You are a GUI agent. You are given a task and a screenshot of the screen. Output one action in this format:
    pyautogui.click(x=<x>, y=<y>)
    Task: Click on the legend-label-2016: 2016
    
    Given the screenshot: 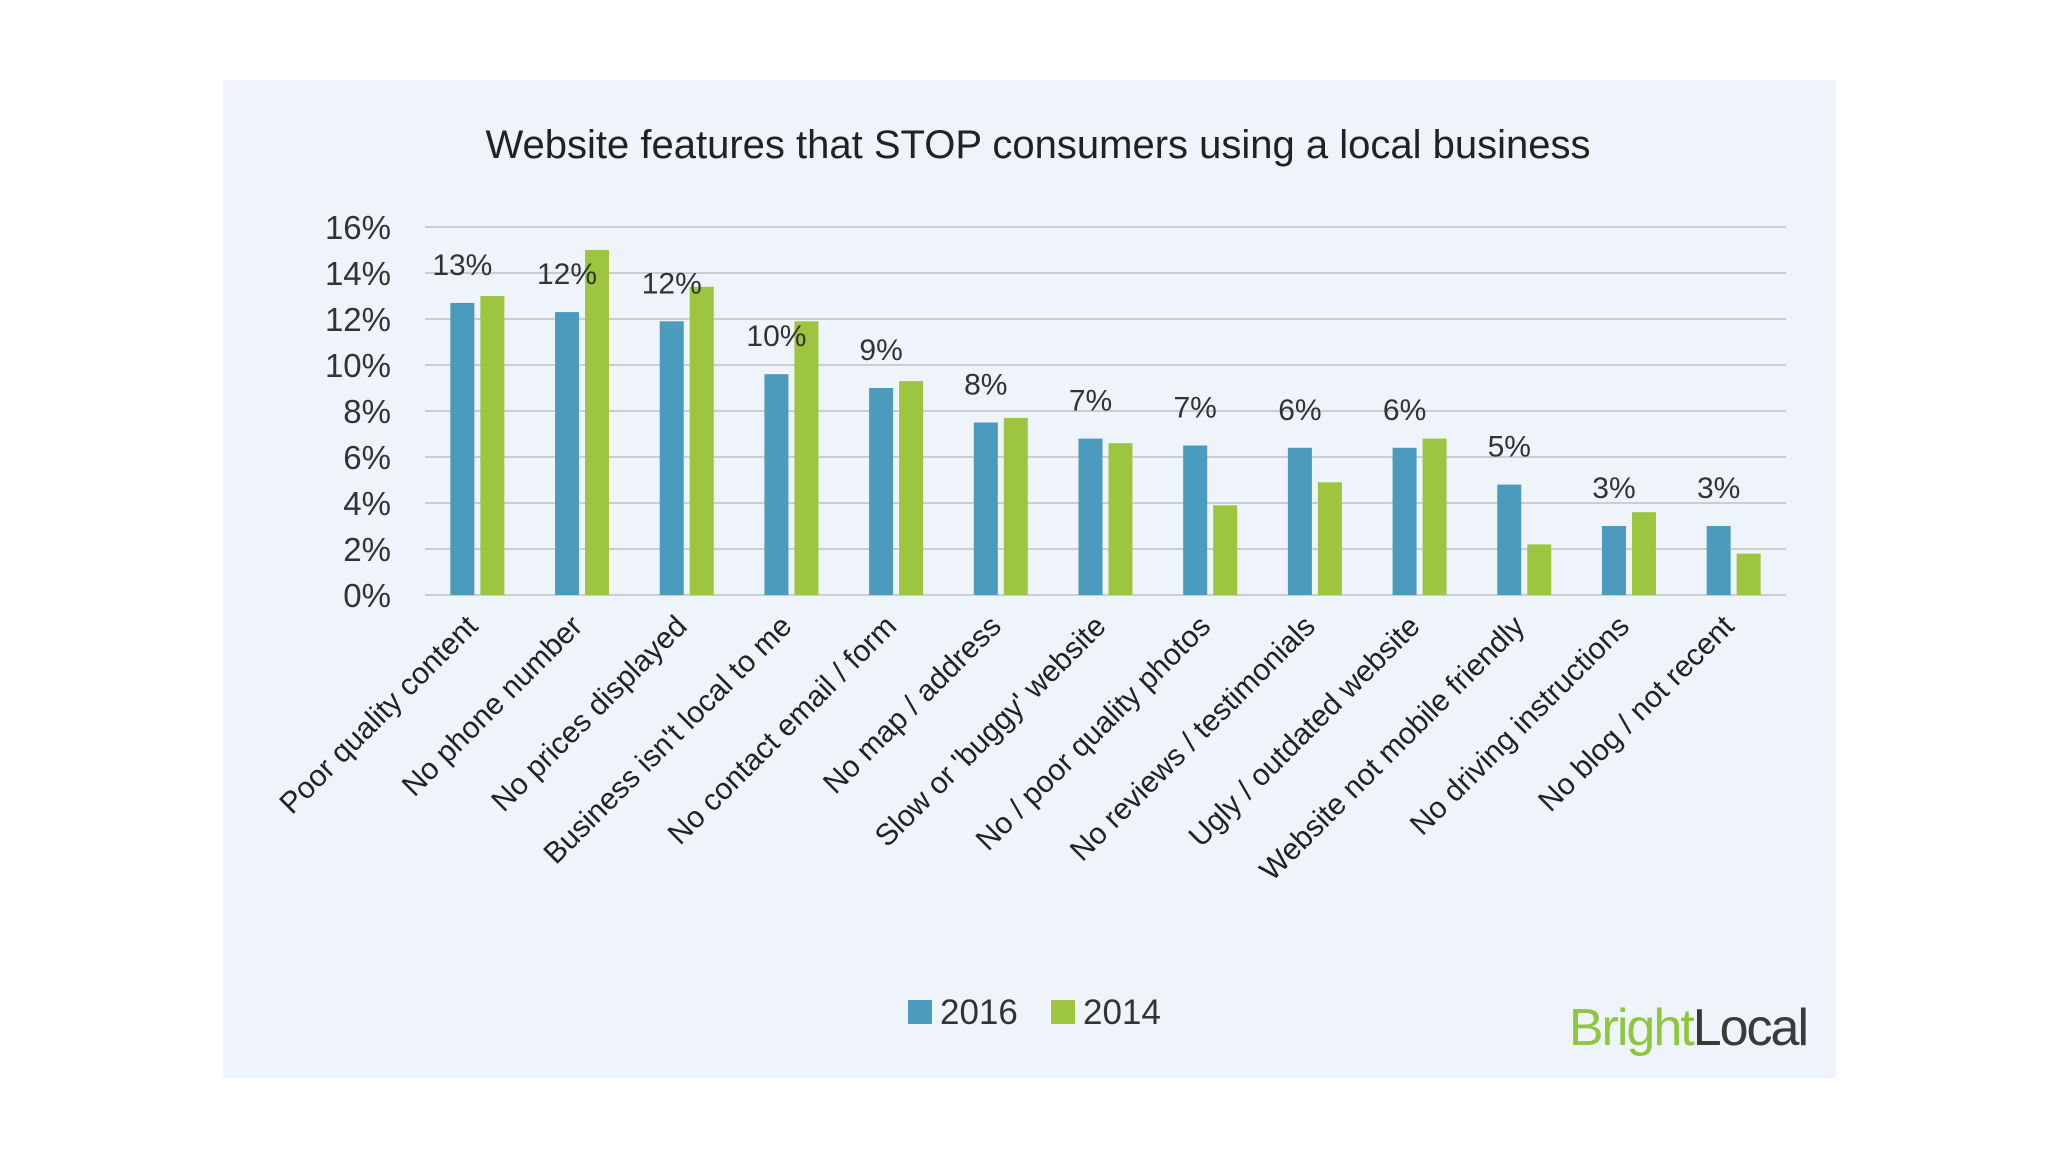 What is the action you would take?
    pyautogui.click(x=979, y=1012)
    